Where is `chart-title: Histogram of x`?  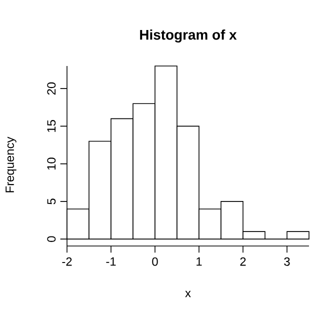 chart-title: Histogram of x is located at coordinates (188, 36).